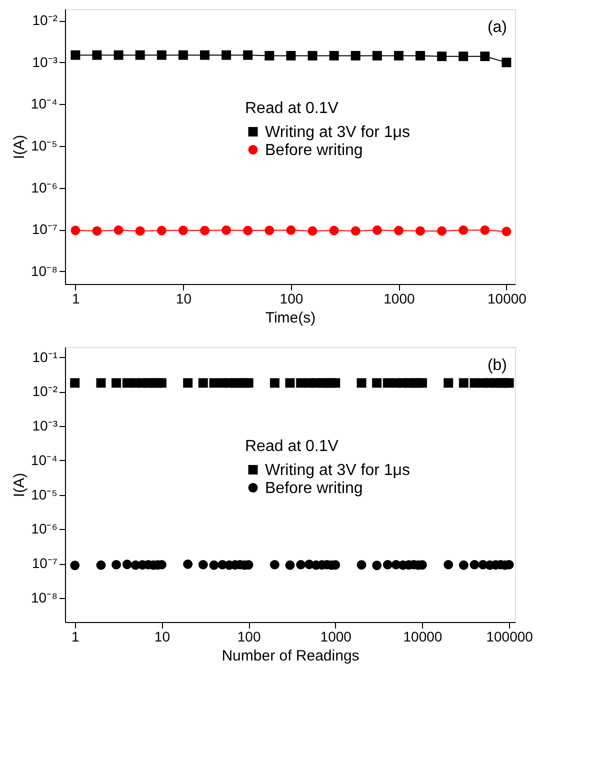 This screenshot has height=757, width=595. I want to click on x-tick-label: 100000, so click(510, 636).